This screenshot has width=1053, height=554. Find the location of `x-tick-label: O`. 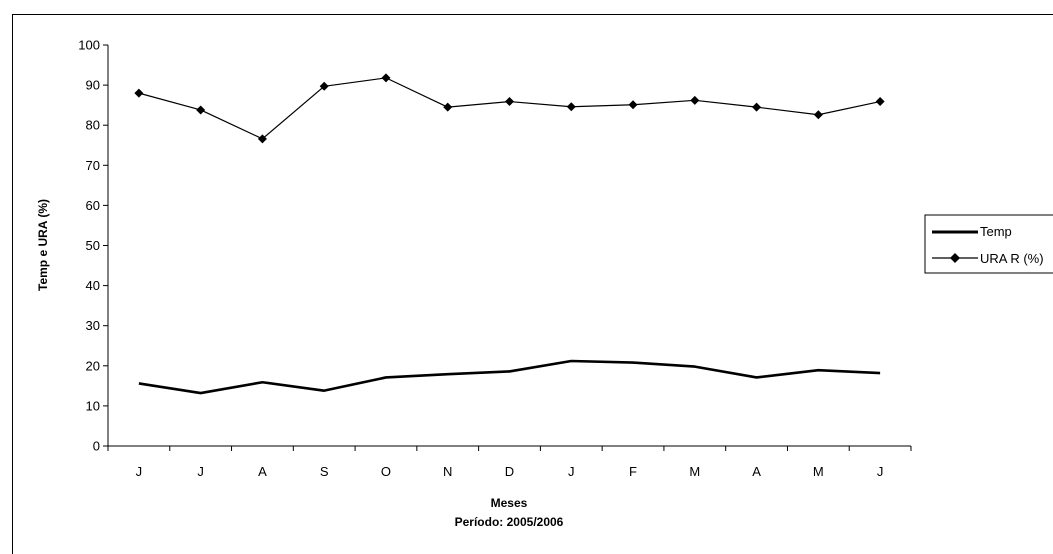

x-tick-label: O is located at coordinates (386, 471).